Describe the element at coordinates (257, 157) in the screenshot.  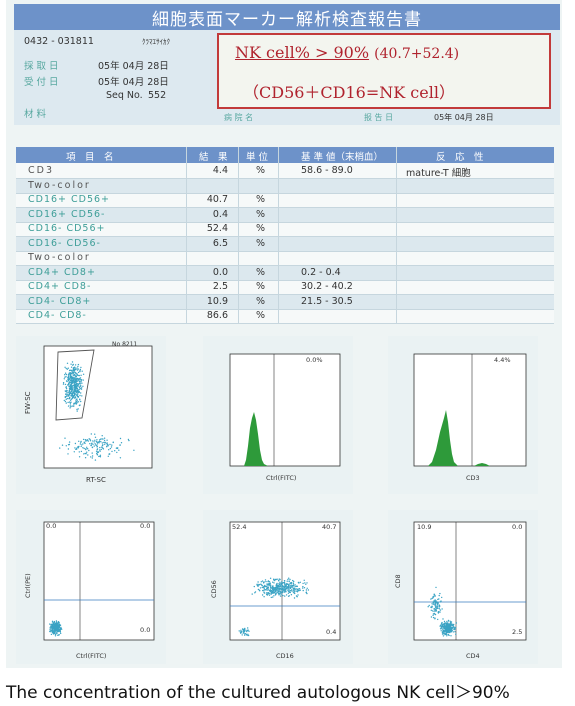
I see `col-unit: 単 位` at that location.